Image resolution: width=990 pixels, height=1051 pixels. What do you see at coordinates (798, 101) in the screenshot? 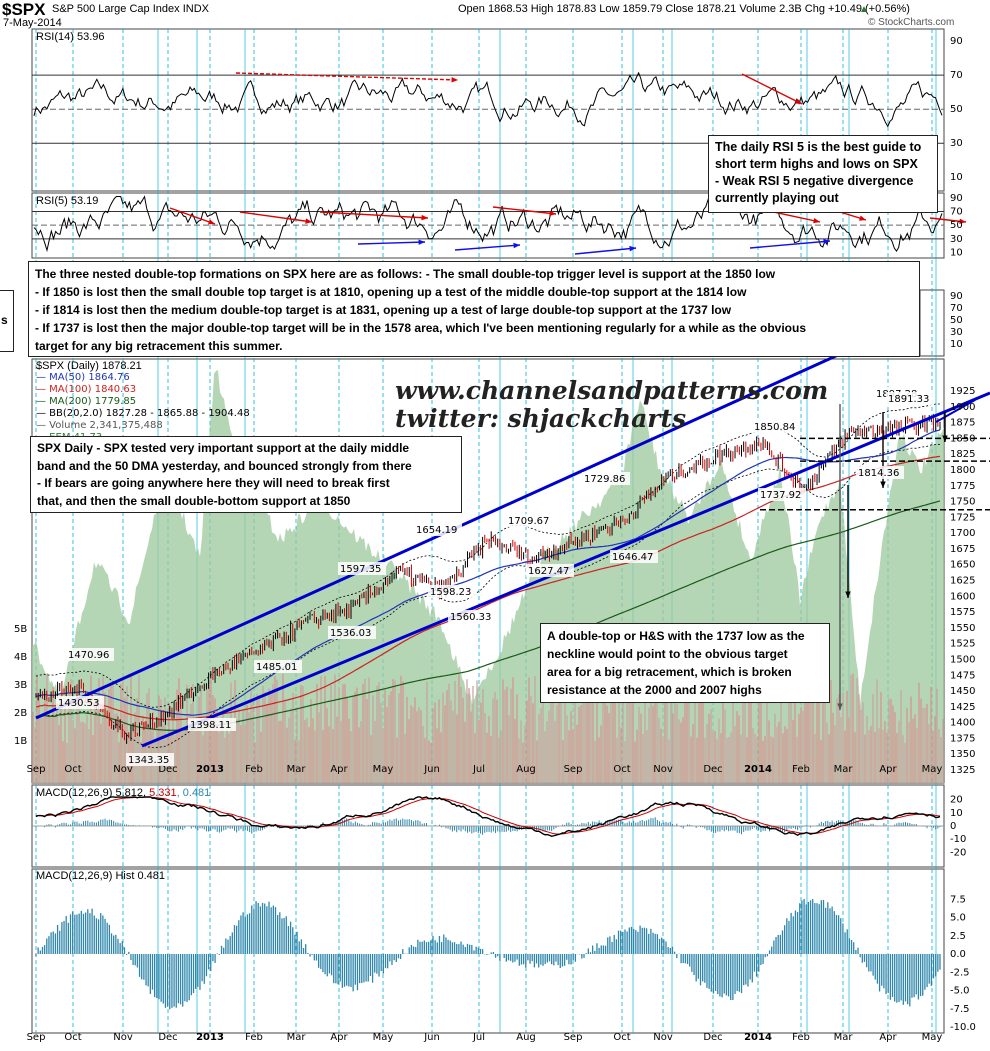
I see `rsi14-divergence-arrow-head` at bounding box center [798, 101].